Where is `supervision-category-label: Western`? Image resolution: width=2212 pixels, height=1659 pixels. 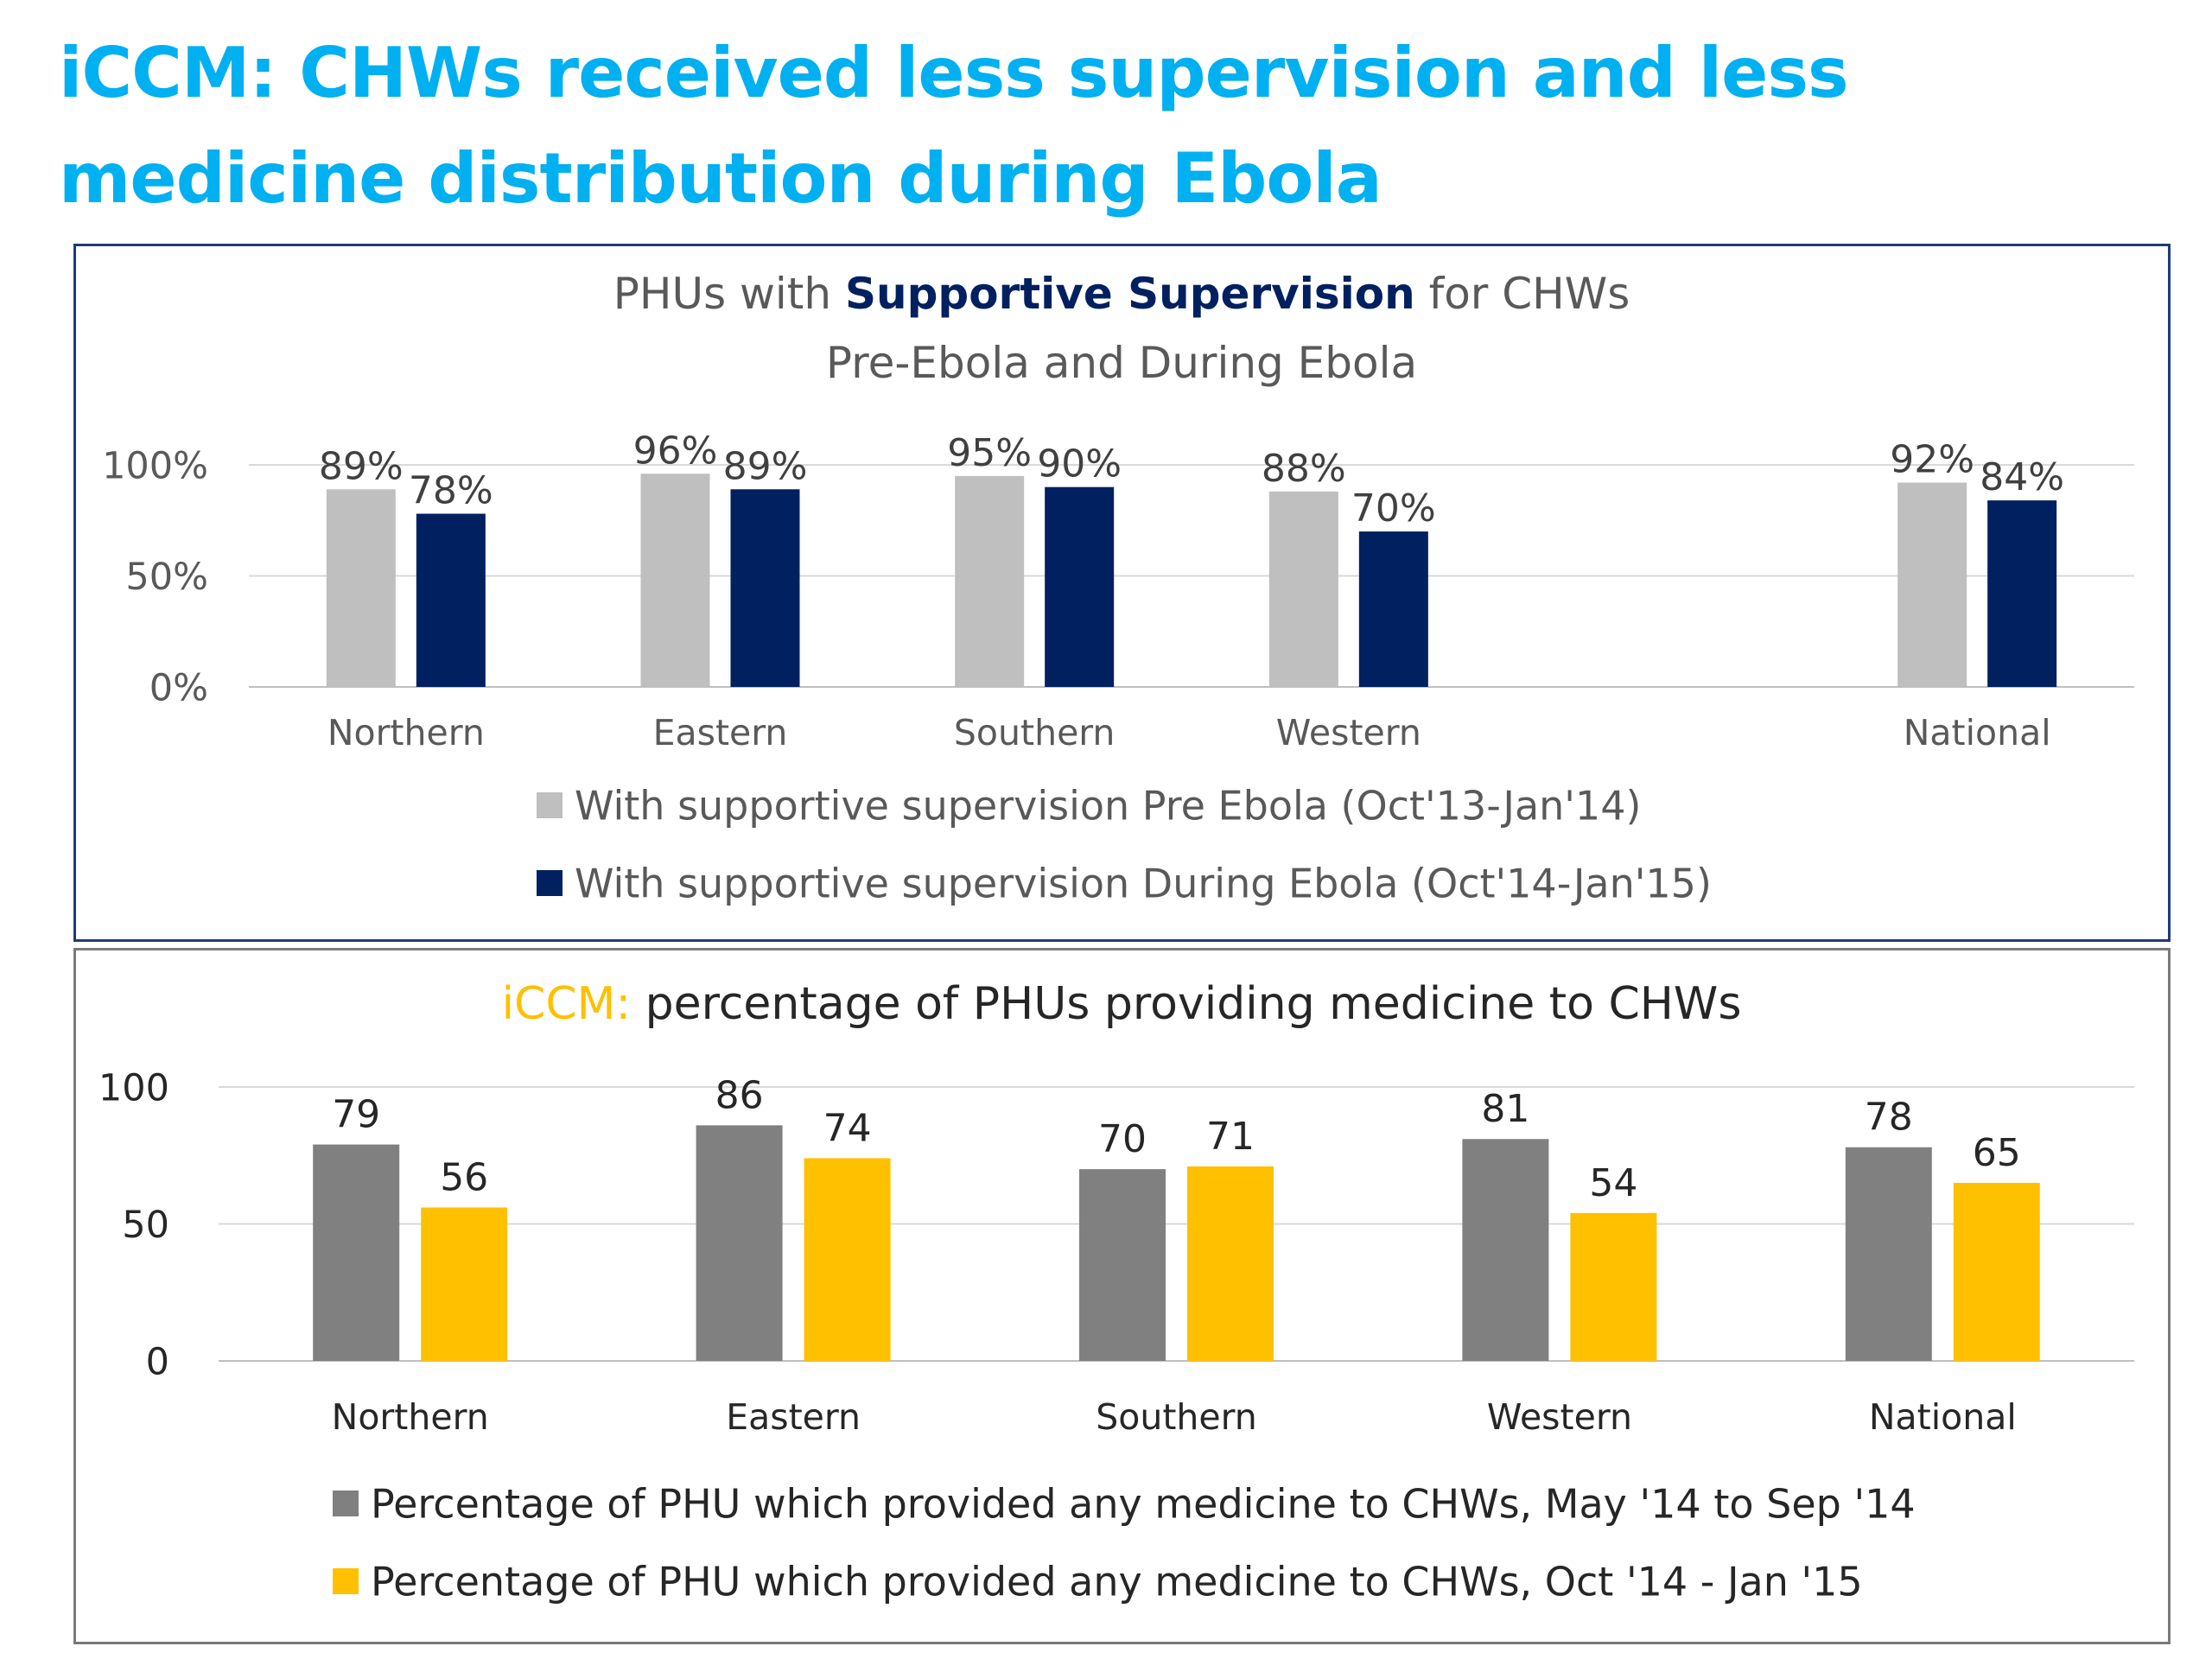 supervision-category-label: Western is located at coordinates (1348, 732).